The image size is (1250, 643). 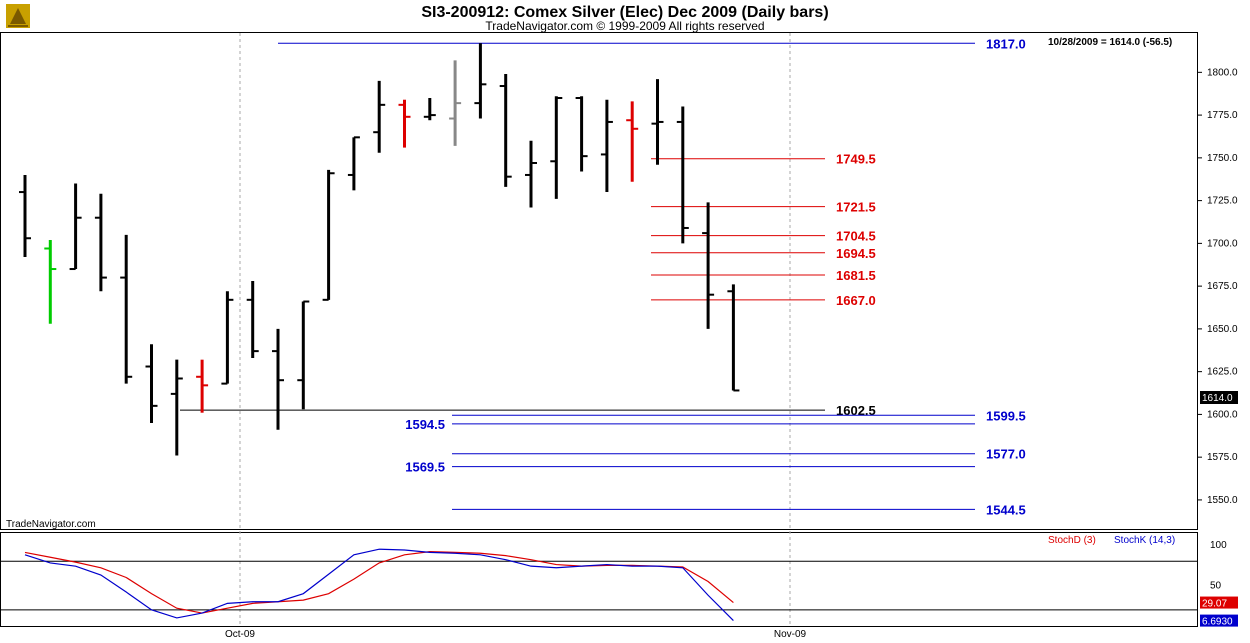 What do you see at coordinates (1006, 509) in the screenshot?
I see `price-level-label: 1544.5` at bounding box center [1006, 509].